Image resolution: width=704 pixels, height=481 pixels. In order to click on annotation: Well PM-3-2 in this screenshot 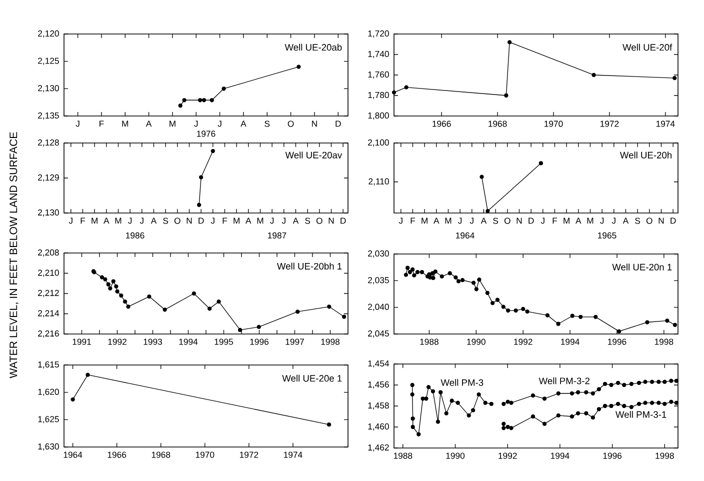, I will do `click(564, 380)`.